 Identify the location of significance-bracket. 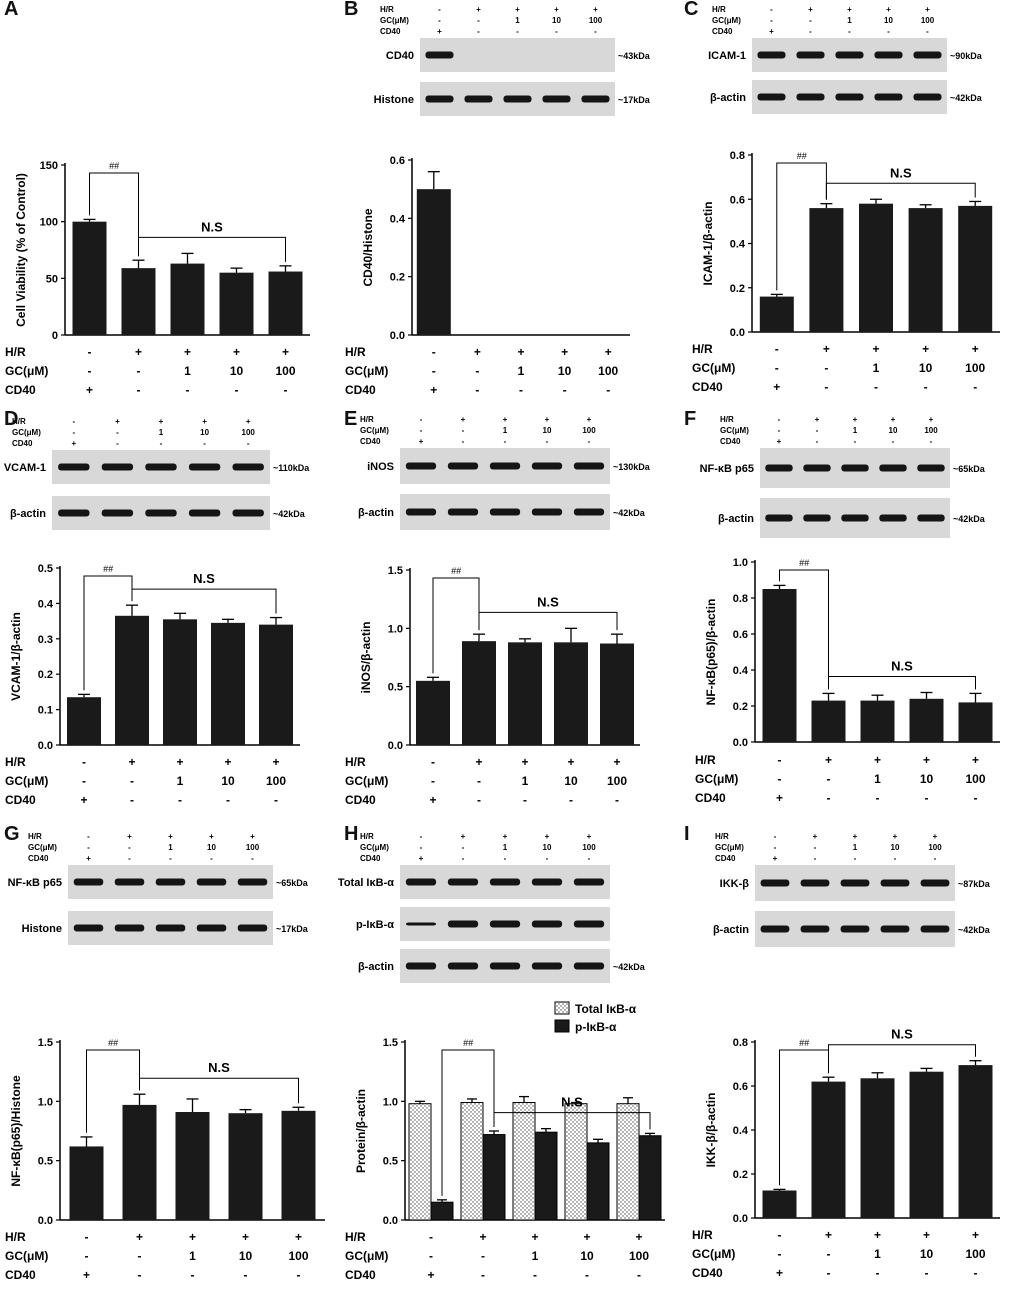
(108, 633).